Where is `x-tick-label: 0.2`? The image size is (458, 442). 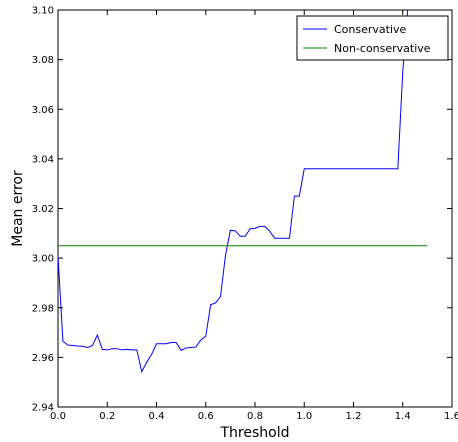
x-tick-label: 0.2 is located at coordinates (107, 416).